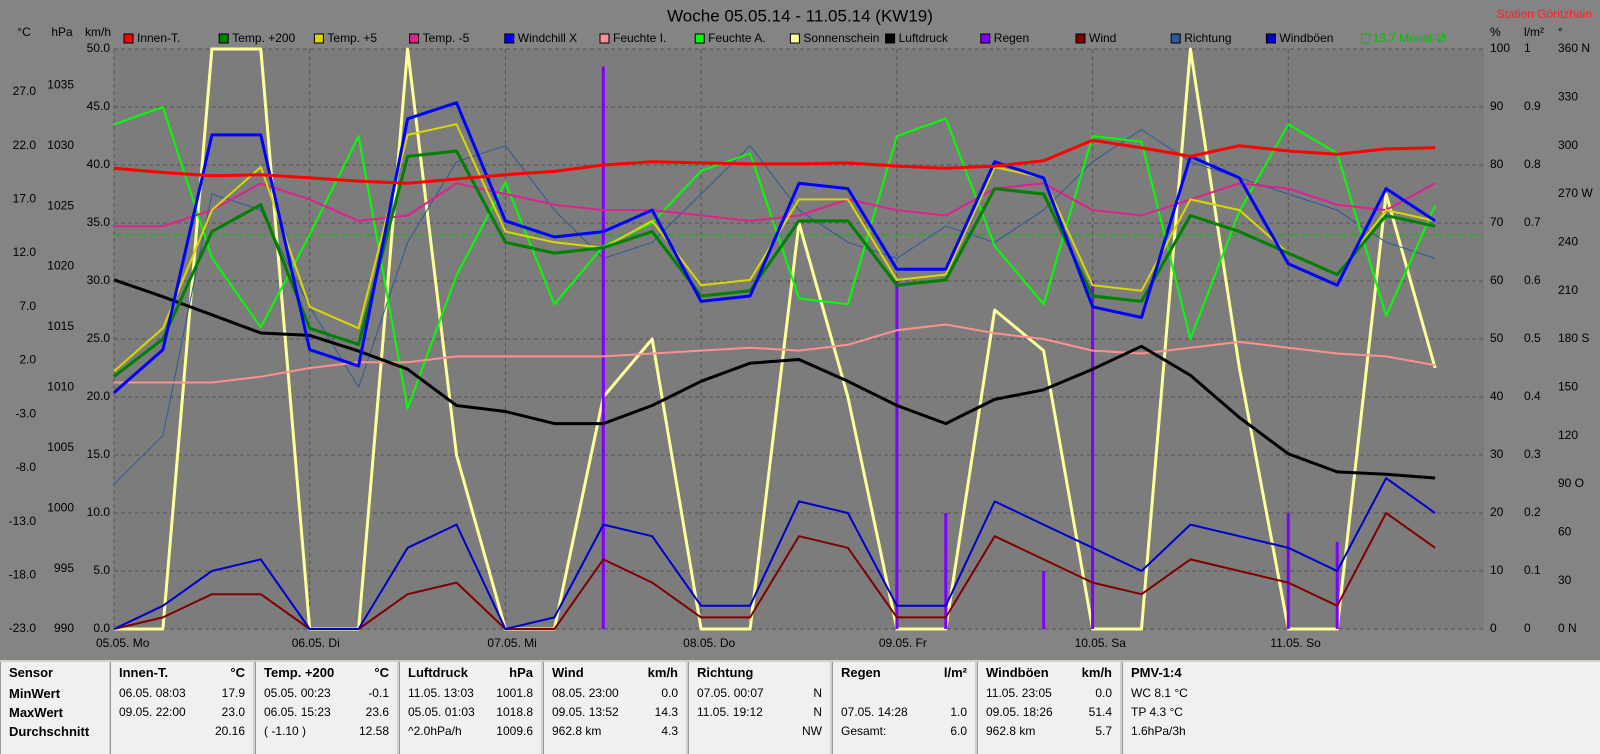  I want to click on y-tick-label: 25.0, so click(99, 338).